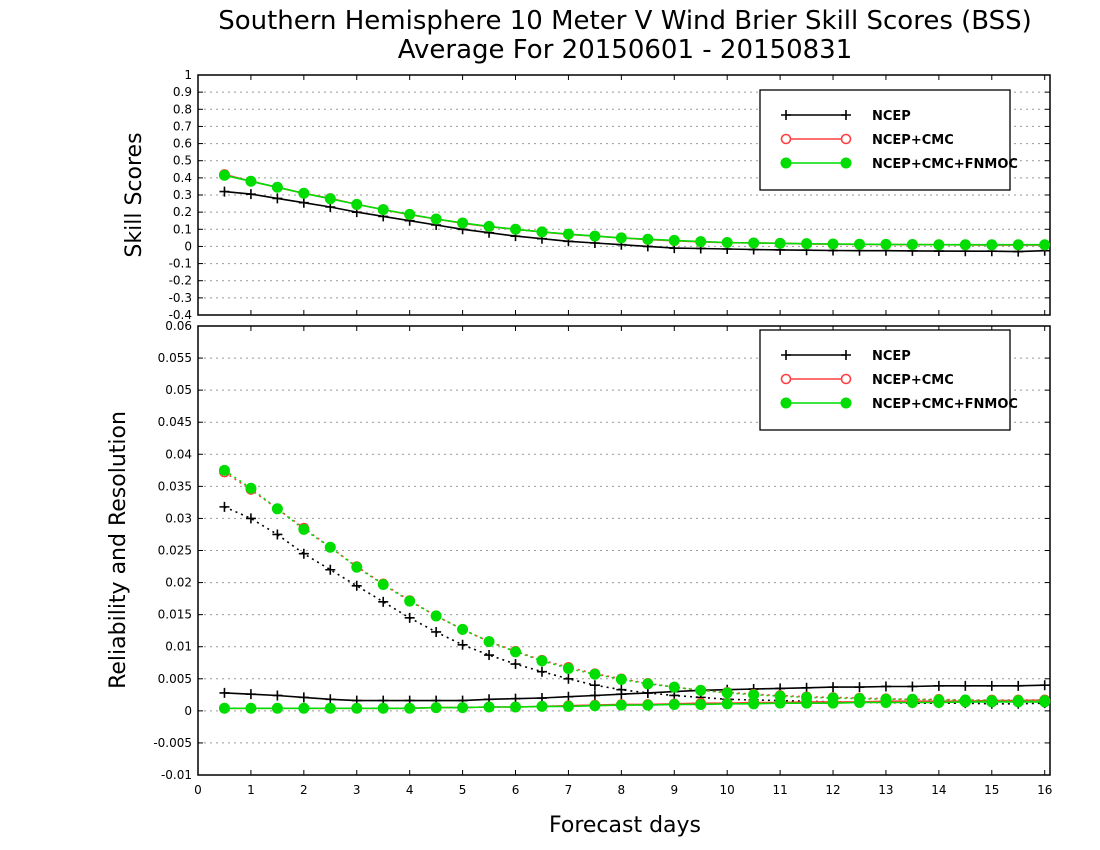 Image resolution: width=1100 pixels, height=850 pixels. What do you see at coordinates (134, 194) in the screenshot?
I see `top-y-axis-label: Skill Scores` at bounding box center [134, 194].